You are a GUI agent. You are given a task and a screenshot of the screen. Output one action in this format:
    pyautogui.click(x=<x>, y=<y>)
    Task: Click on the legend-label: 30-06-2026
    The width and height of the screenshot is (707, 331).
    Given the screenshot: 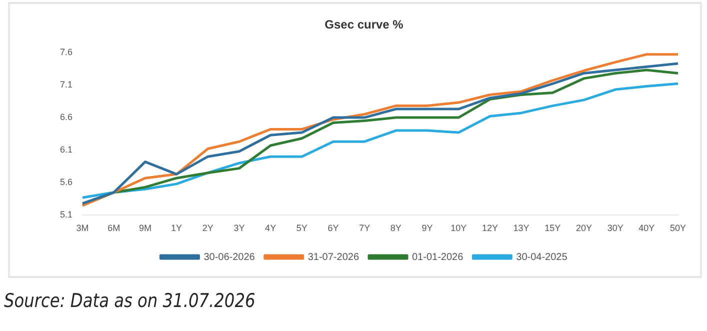 What is the action you would take?
    pyautogui.click(x=230, y=257)
    